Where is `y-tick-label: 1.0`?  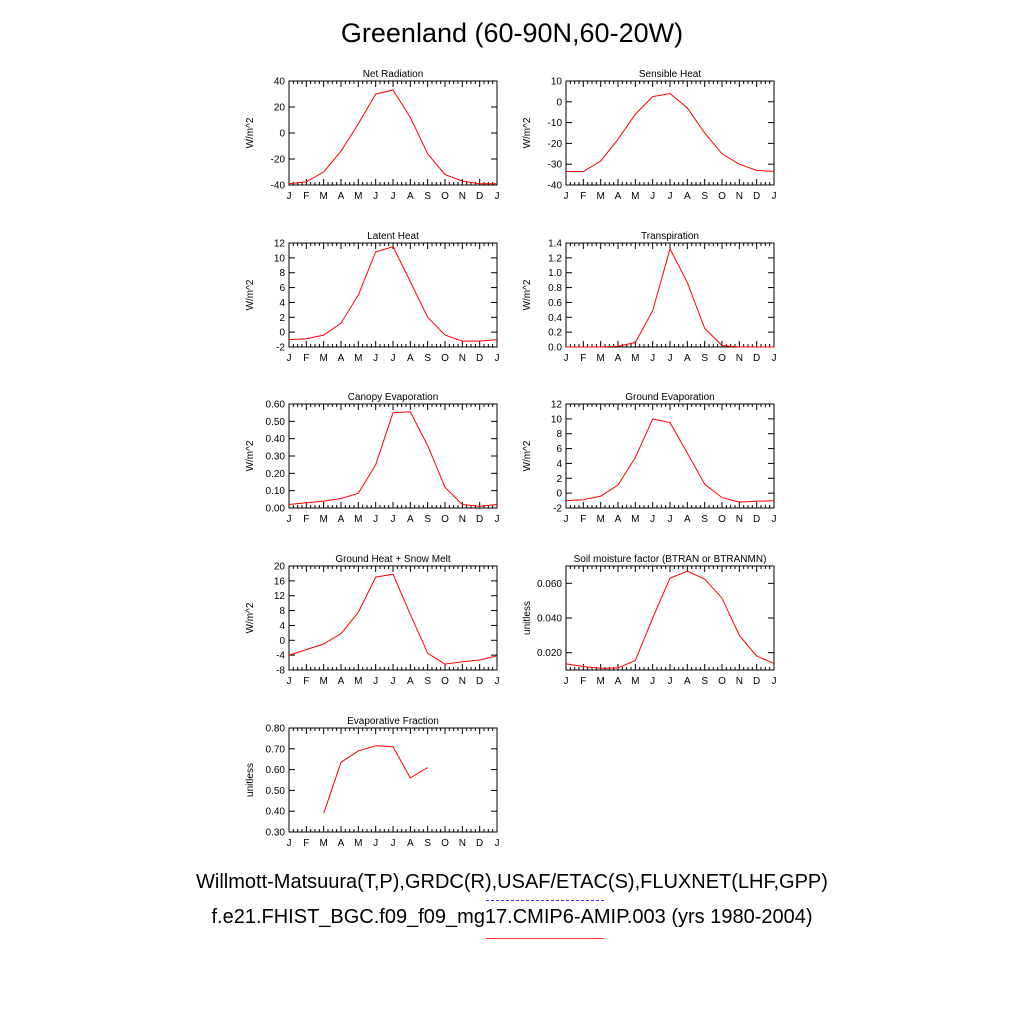 y-tick-label: 1.0 is located at coordinates (555, 273).